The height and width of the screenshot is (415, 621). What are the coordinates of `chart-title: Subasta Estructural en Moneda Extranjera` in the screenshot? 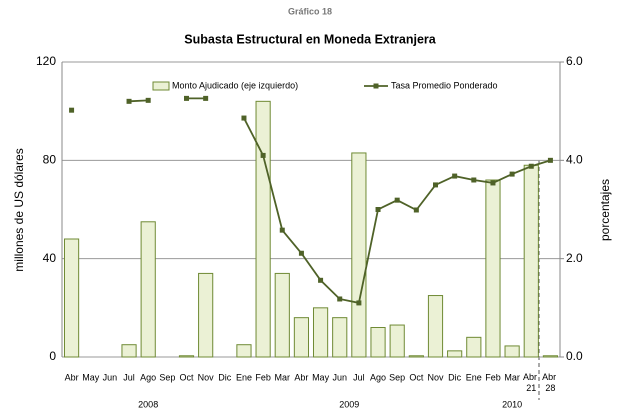 It's located at (310, 39).